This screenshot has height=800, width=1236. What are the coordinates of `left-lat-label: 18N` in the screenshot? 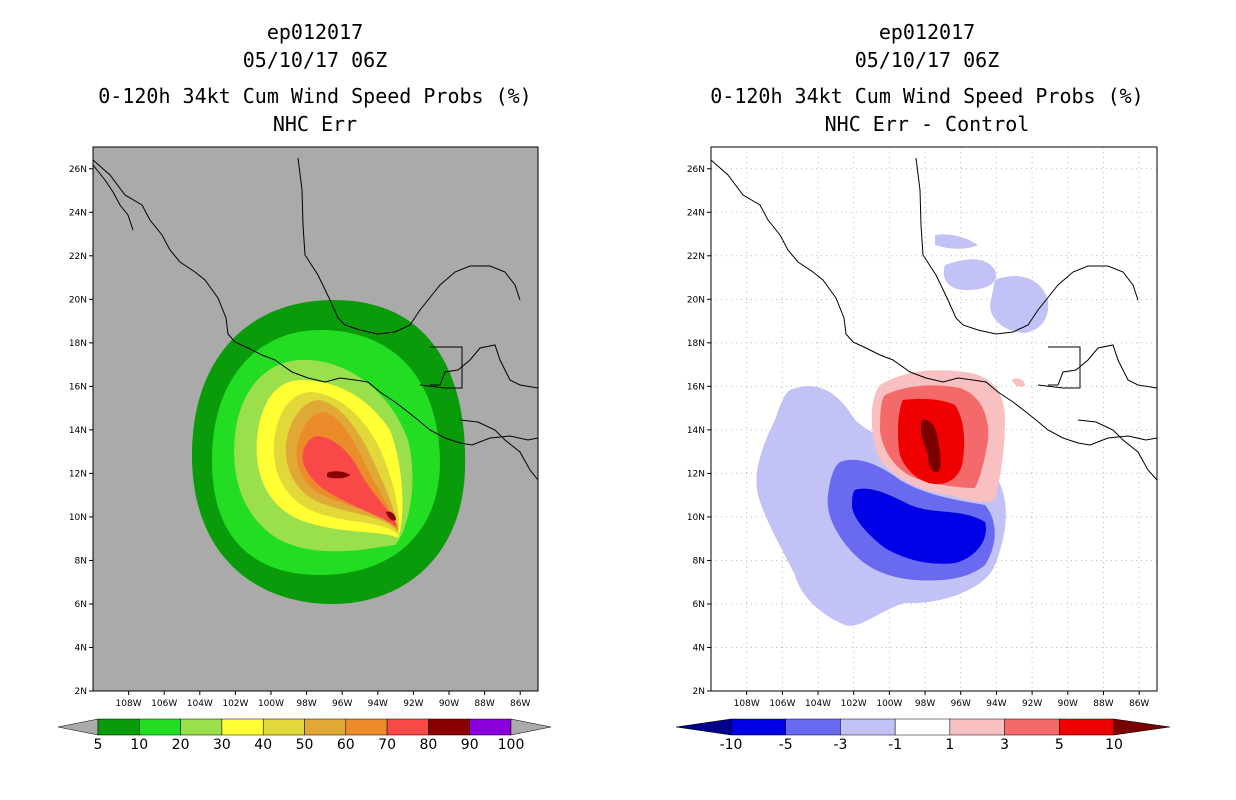 It's located at (78, 344).